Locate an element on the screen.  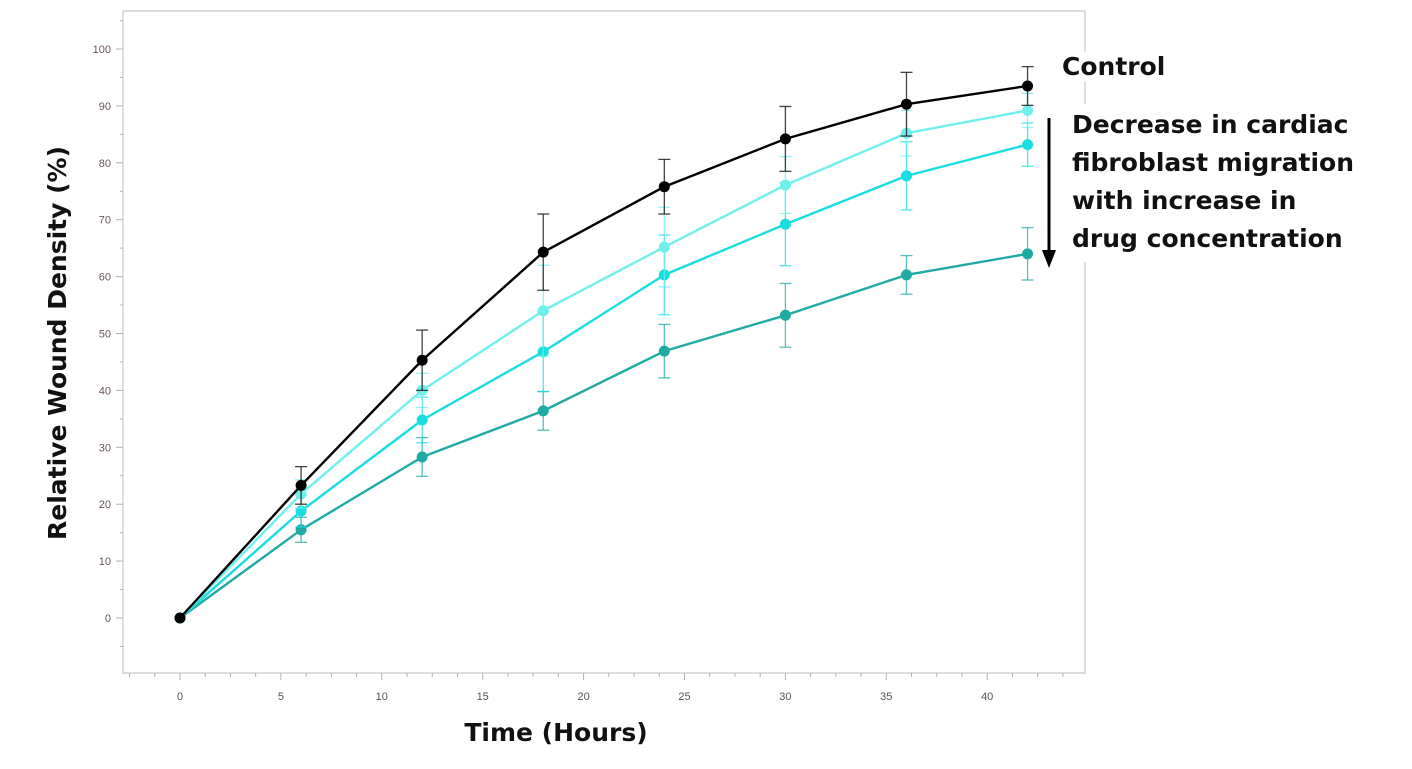
y-tick-label: 70 is located at coordinates (105, 221).